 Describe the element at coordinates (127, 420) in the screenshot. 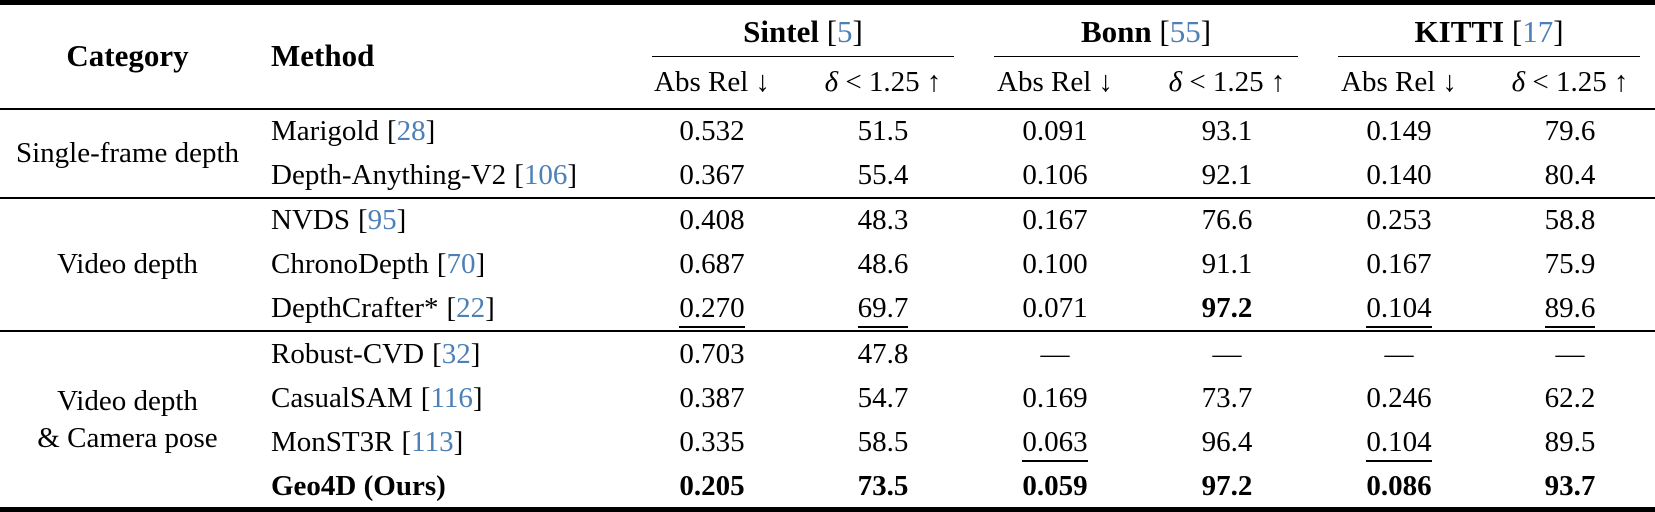

I see `category-cell: Video depth & Camera pose` at that location.